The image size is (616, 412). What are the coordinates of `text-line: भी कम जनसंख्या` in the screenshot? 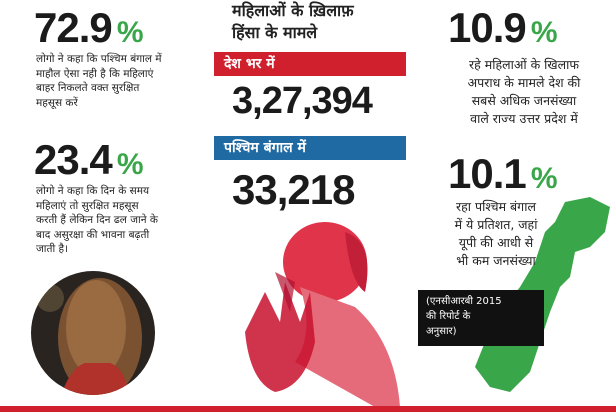 It's located at (496, 260).